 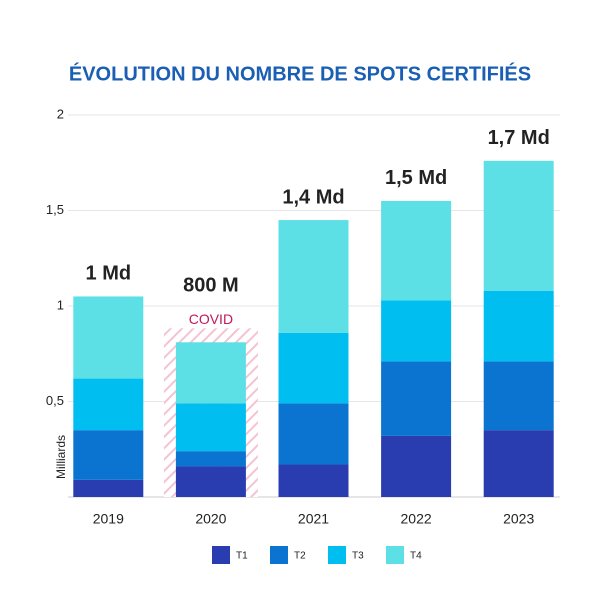 What do you see at coordinates (211, 286) in the screenshot?
I see `total-label: 800 M` at bounding box center [211, 286].